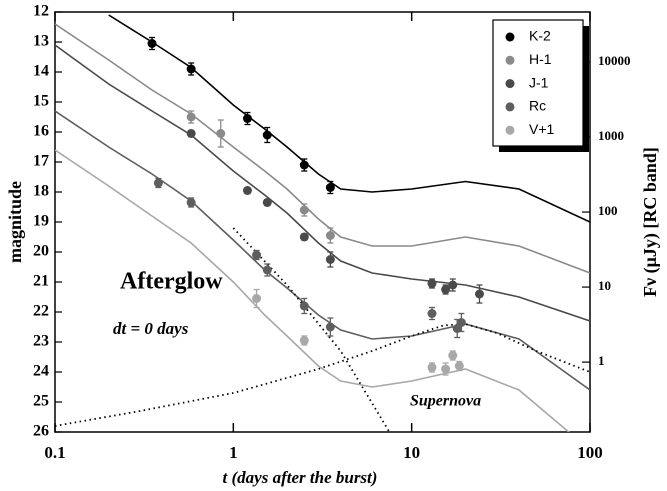 The width and height of the screenshot is (667, 491). What do you see at coordinates (445, 401) in the screenshot?
I see `annotation: Supernova` at bounding box center [445, 401].